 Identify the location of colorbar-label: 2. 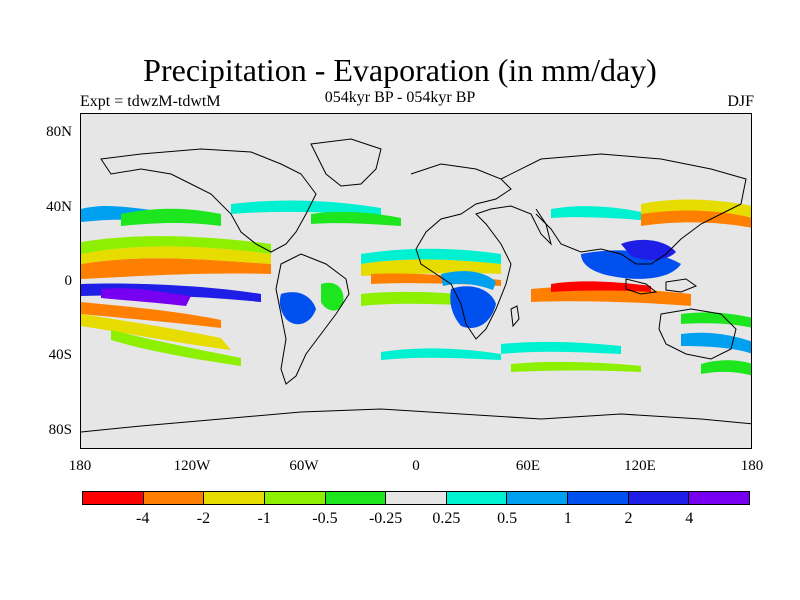
(628, 518).